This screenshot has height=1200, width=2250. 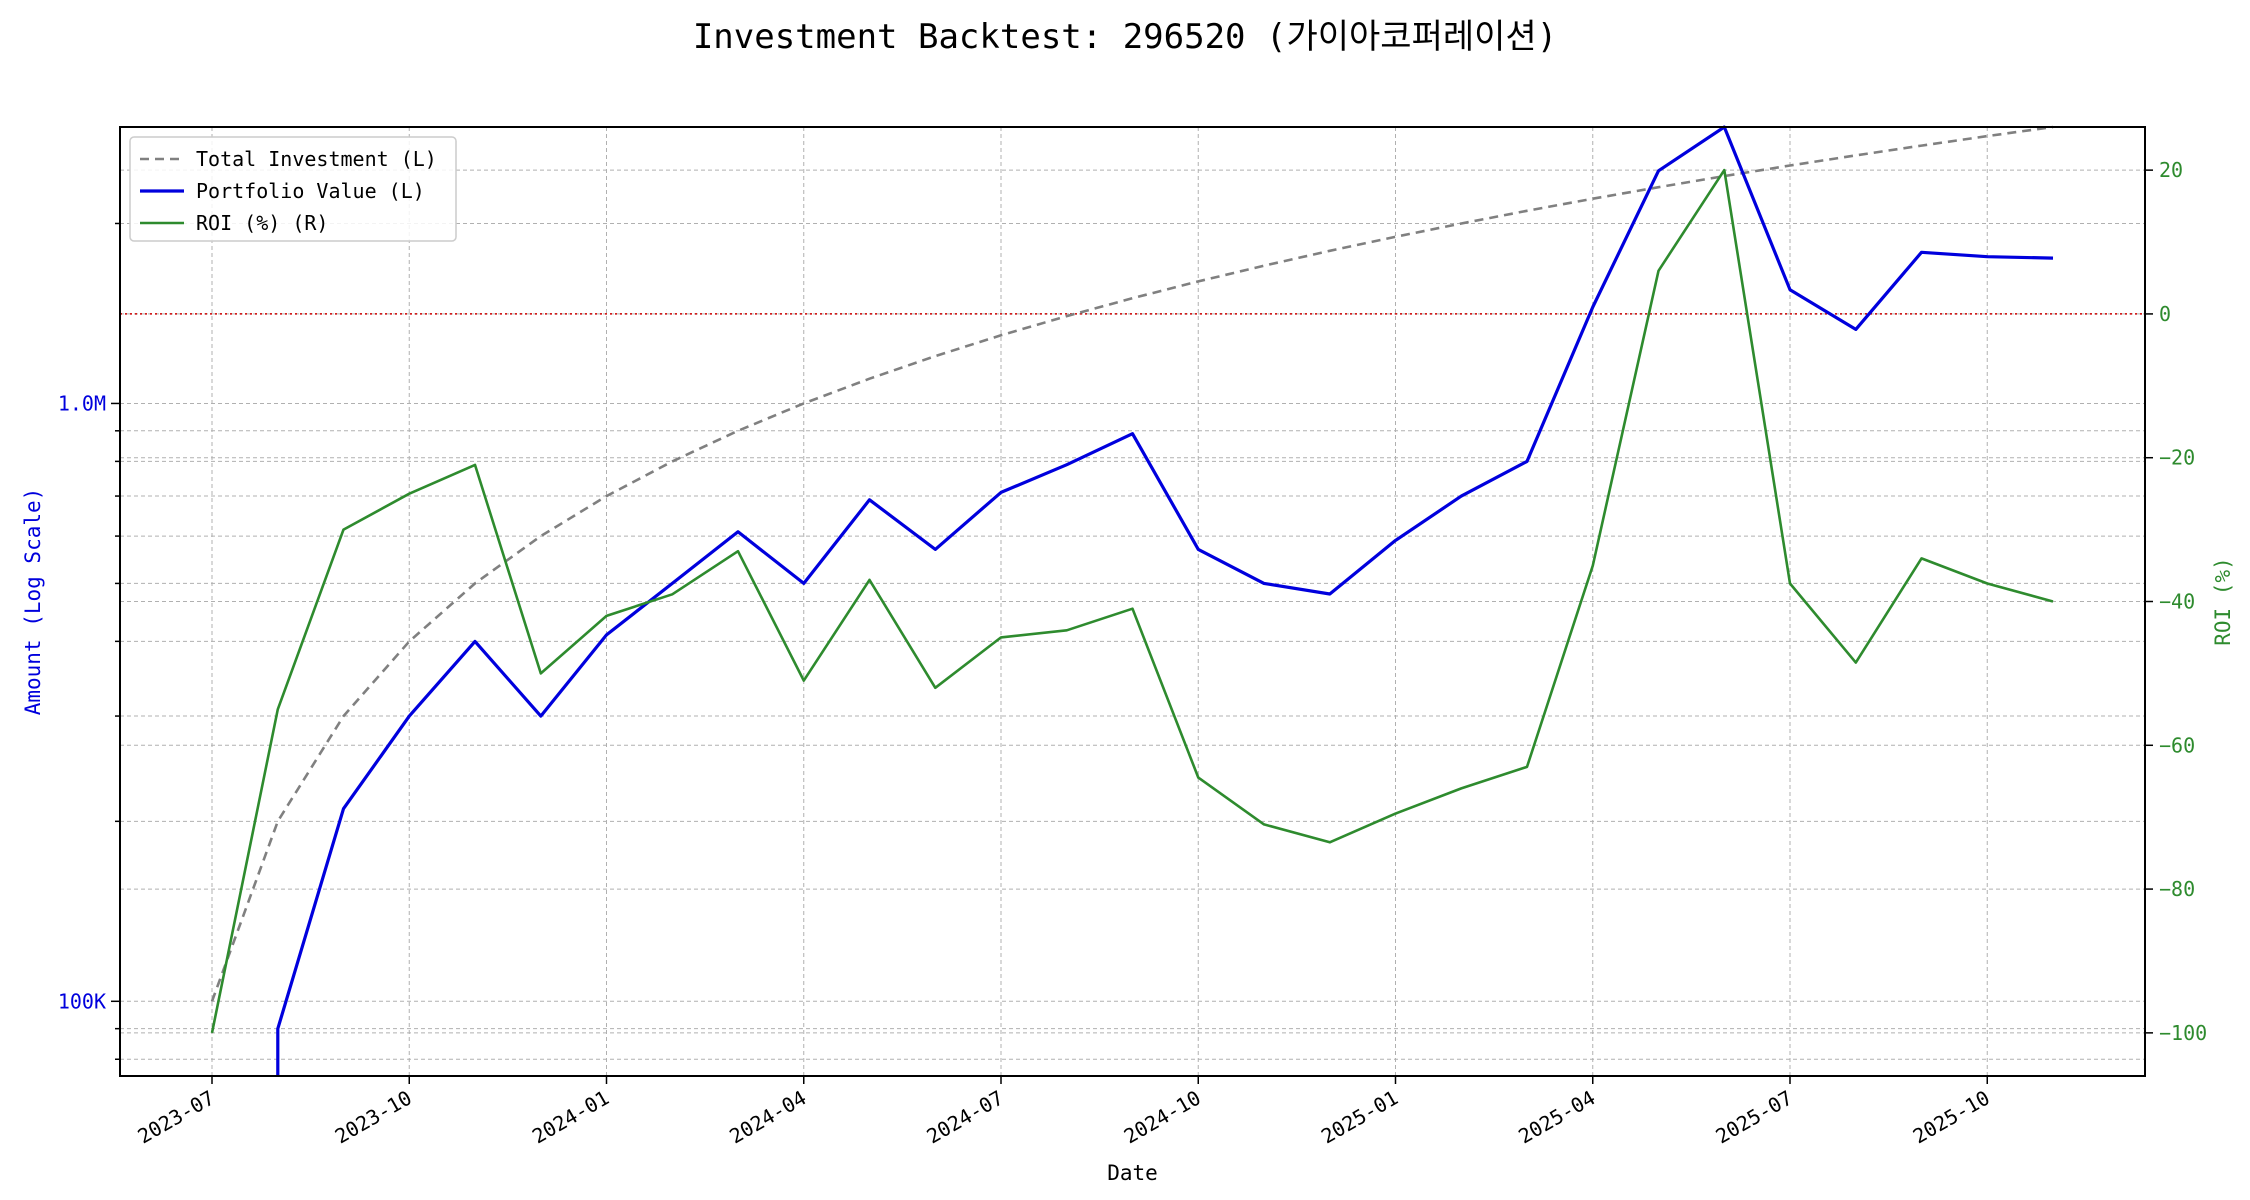 I want to click on y-right-tick-label: −100, so click(x=2183, y=1033).